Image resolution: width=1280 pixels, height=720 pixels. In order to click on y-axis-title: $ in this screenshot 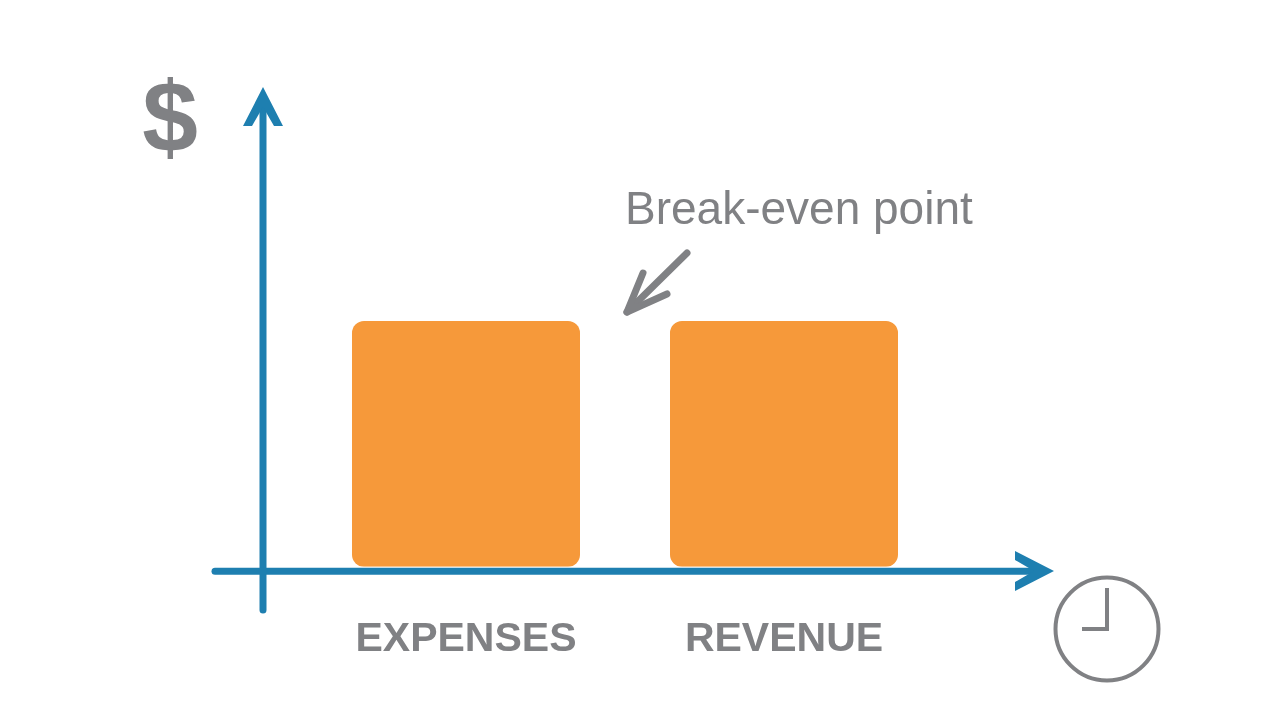, I will do `click(170, 117)`.